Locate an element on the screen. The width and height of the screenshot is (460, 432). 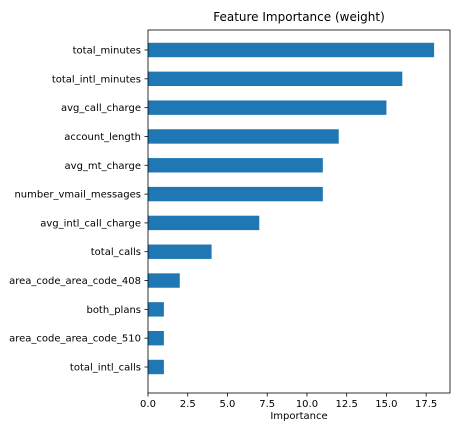
x-tick-label: 2.5 is located at coordinates (188, 404).